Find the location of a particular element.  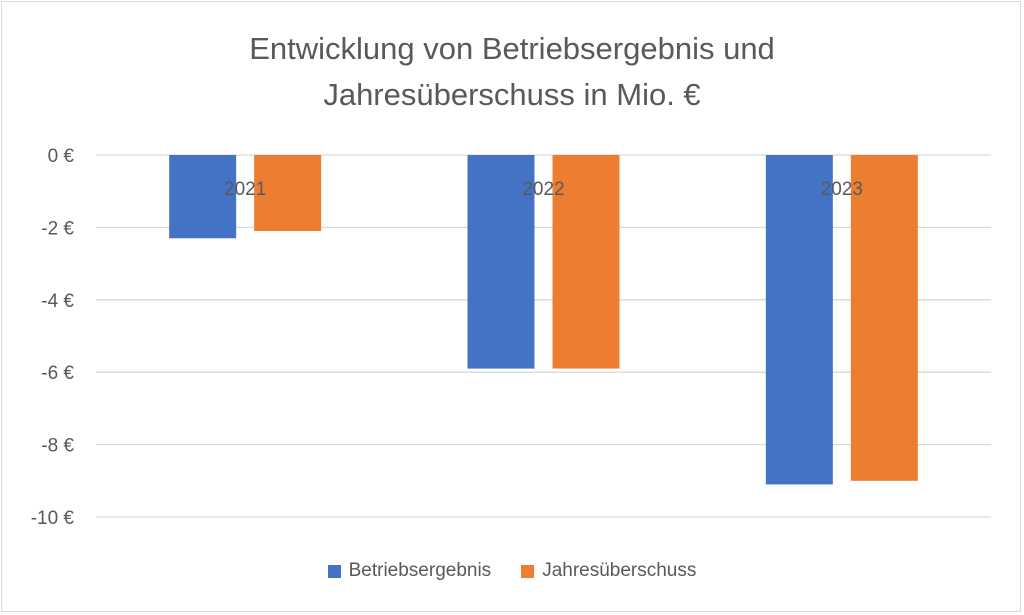

category-label: 2023 is located at coordinates (842, 189).